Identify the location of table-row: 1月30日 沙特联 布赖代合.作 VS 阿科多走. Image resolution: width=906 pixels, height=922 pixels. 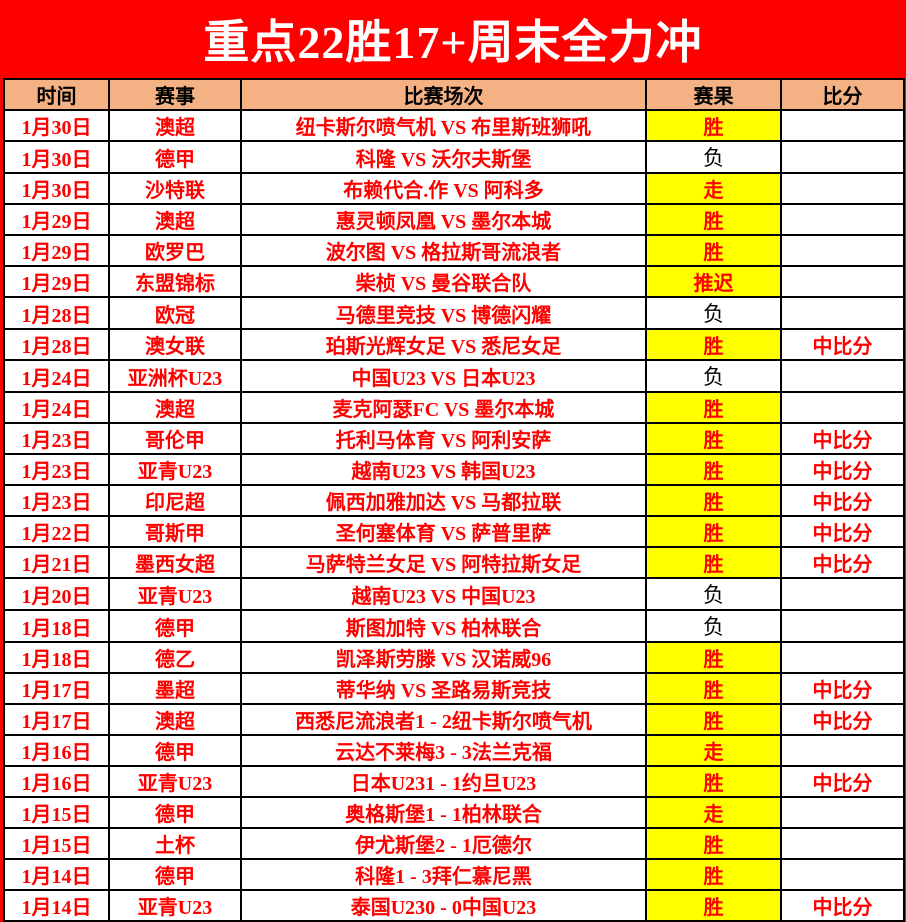
(454, 188).